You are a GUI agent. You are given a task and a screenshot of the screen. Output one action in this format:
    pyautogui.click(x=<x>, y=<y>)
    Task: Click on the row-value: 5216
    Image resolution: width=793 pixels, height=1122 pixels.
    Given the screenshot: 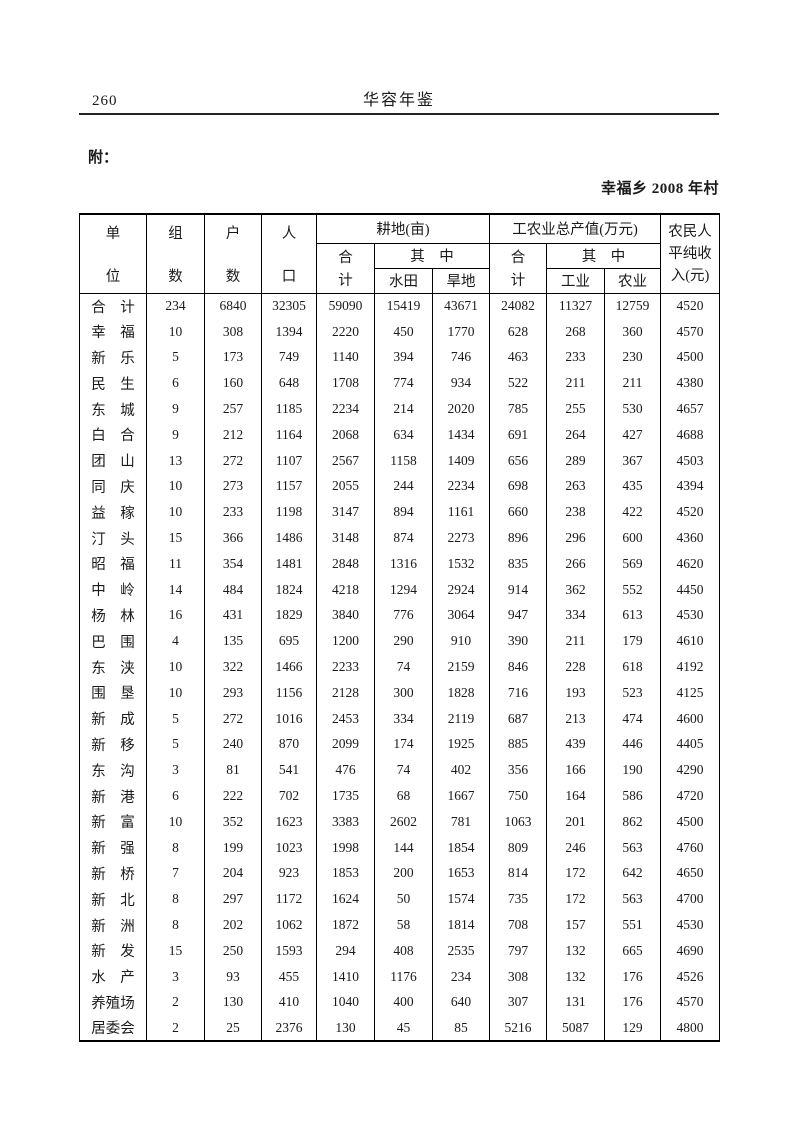 What is the action you would take?
    pyautogui.click(x=518, y=1028)
    